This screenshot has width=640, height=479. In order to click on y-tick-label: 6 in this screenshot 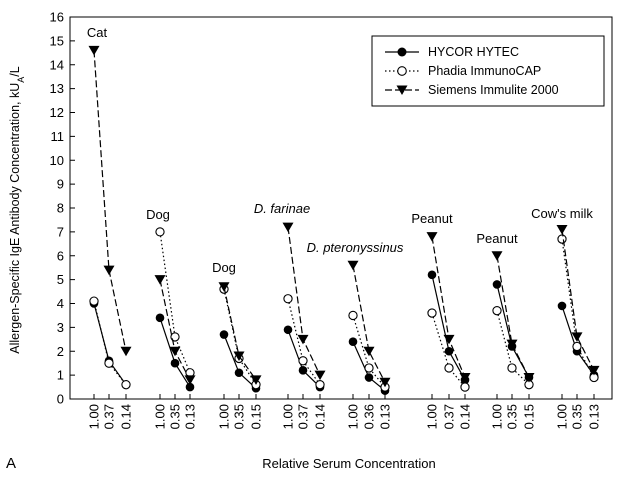, I will do `click(60, 255)`.